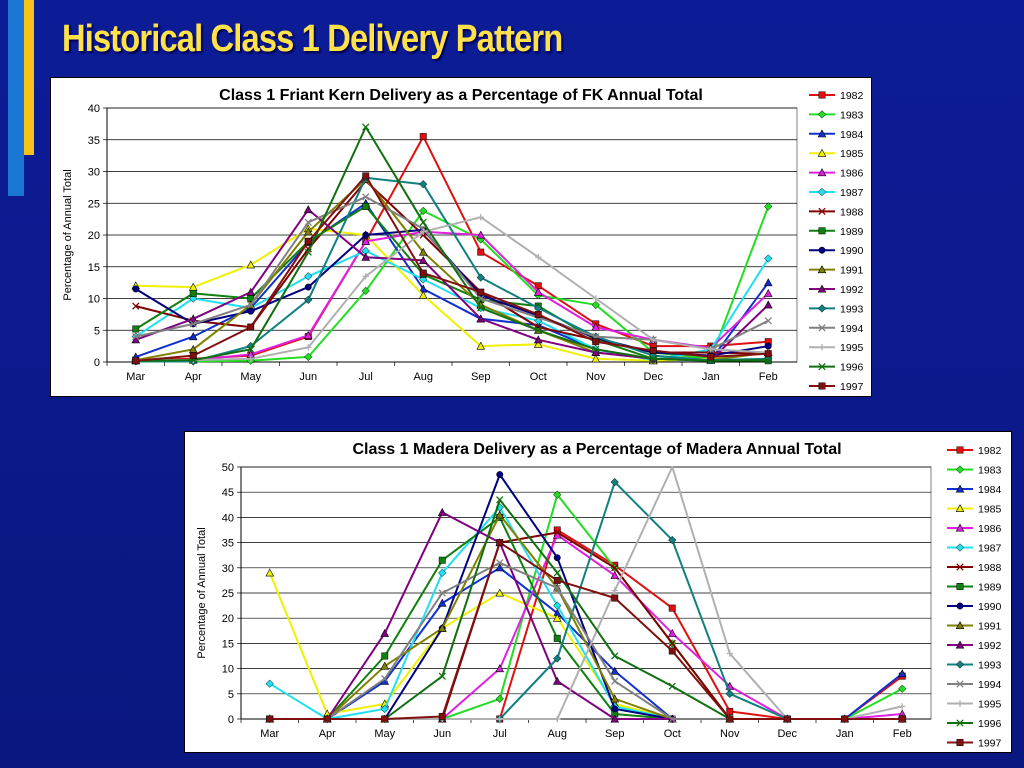 The height and width of the screenshot is (768, 1024). What do you see at coordinates (68, 234) in the screenshot?
I see `y-axis-label: Percentage of Annual Total` at bounding box center [68, 234].